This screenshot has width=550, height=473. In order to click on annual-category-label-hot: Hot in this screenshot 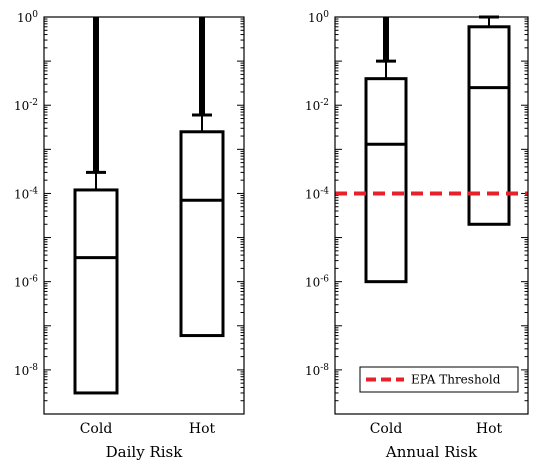, I will do `click(489, 429)`.